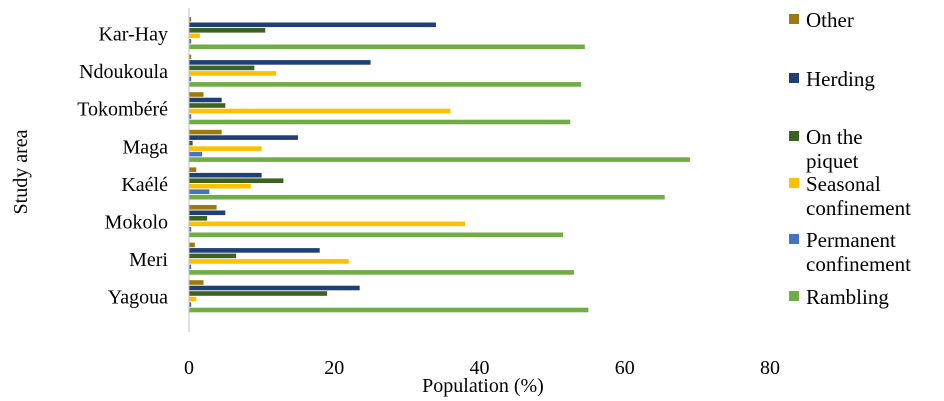  What do you see at coordinates (843, 184) in the screenshot?
I see `legend-label: Seasonal` at bounding box center [843, 184].